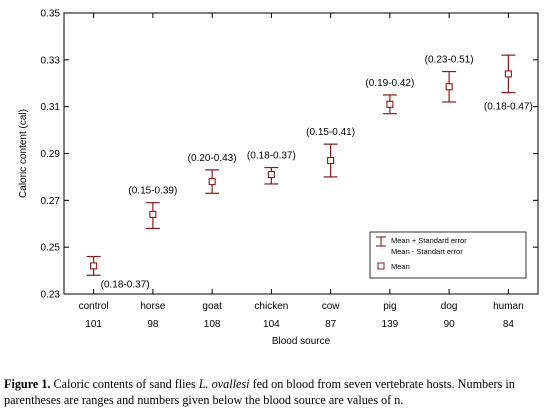  Describe the element at coordinates (51, 14) in the screenshot. I see `y-tick-label: 0.35` at that location.